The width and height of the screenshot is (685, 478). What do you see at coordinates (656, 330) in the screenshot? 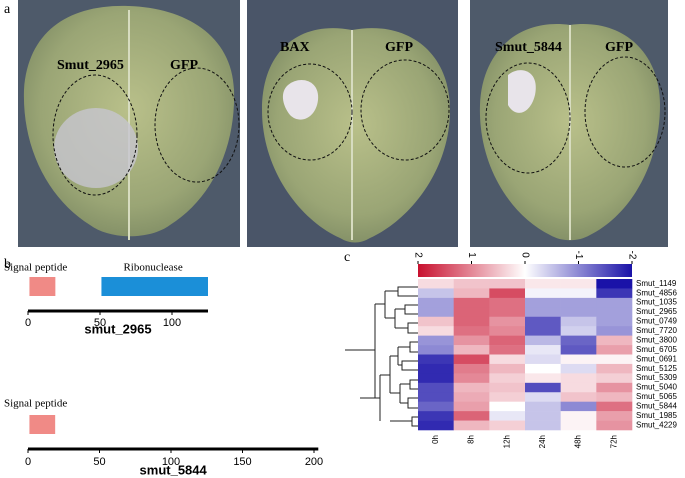
I see `row-label: Smut_7720` at bounding box center [656, 330].